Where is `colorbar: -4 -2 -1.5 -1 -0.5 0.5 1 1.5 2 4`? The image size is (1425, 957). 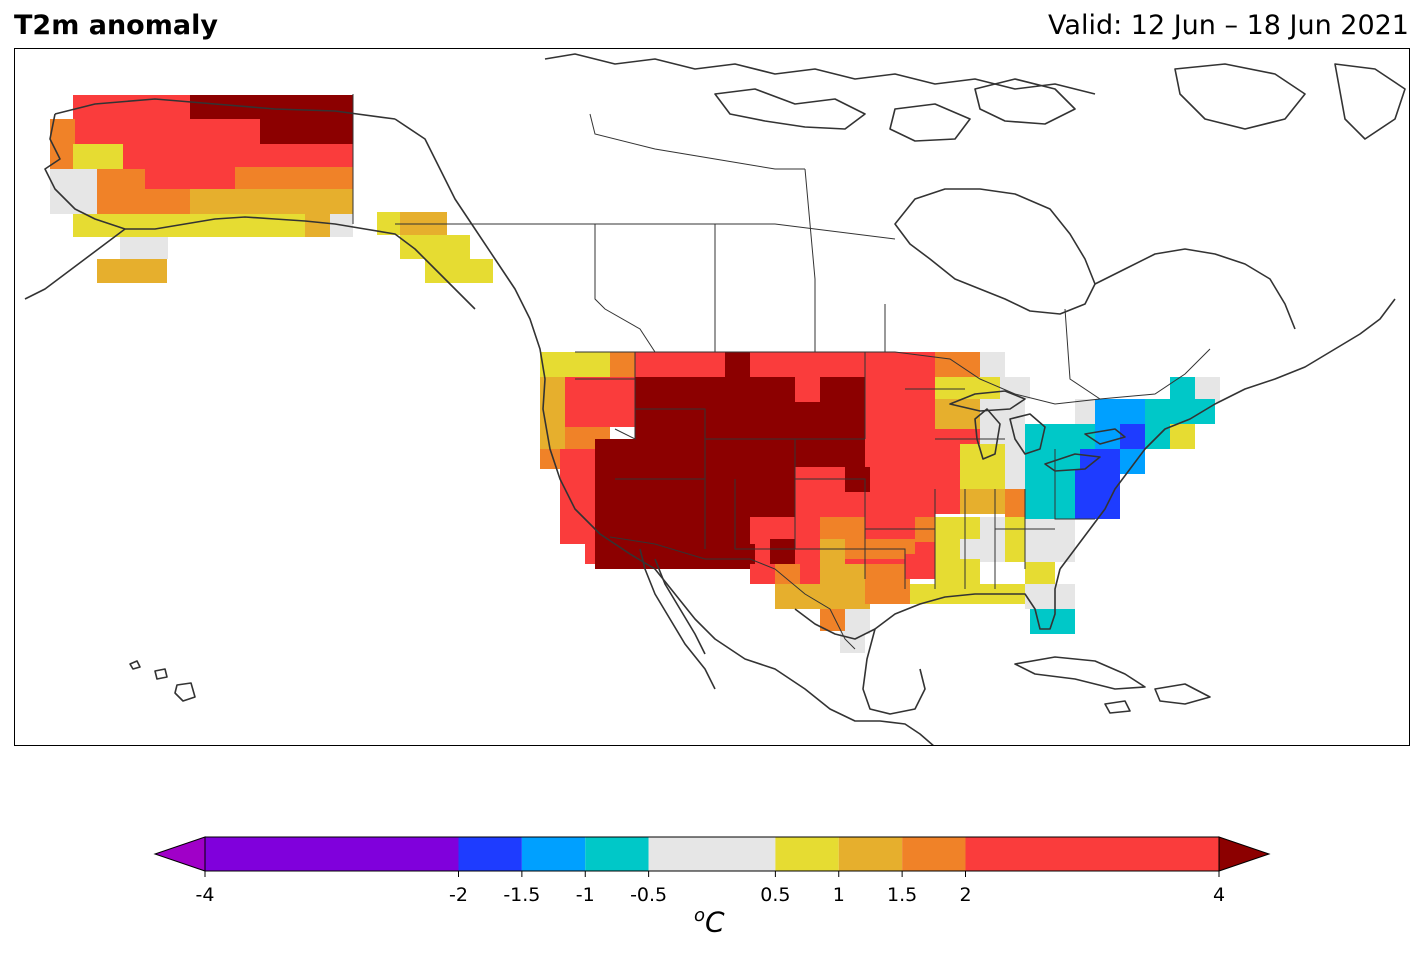 colorbar: -4 -2 -1.5 -1 -0.5 0.5 1 1.5 2 4 is located at coordinates (712, 871).